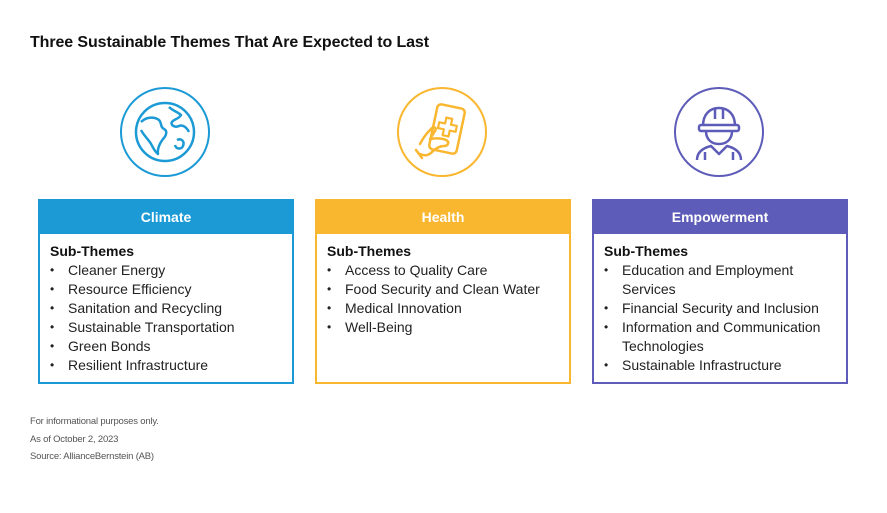 The width and height of the screenshot is (887, 513). What do you see at coordinates (443, 217) in the screenshot?
I see `health-card-header: Health` at bounding box center [443, 217].